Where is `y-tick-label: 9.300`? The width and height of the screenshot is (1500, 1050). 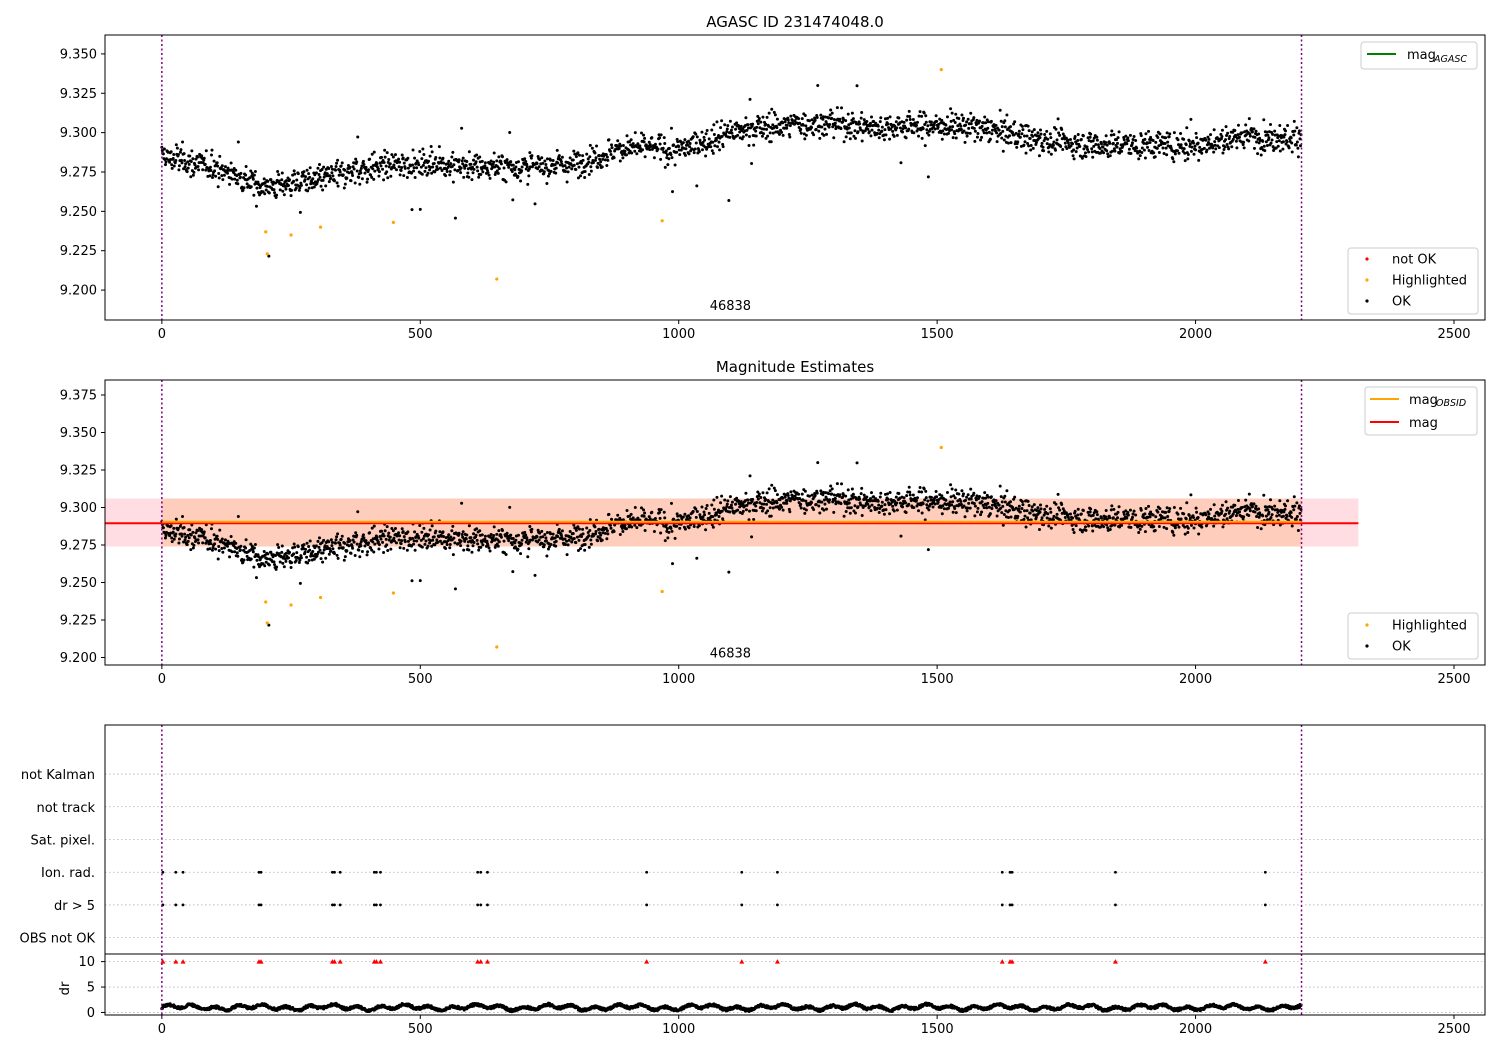 y-tick-label: 9.300 is located at coordinates (78, 133).